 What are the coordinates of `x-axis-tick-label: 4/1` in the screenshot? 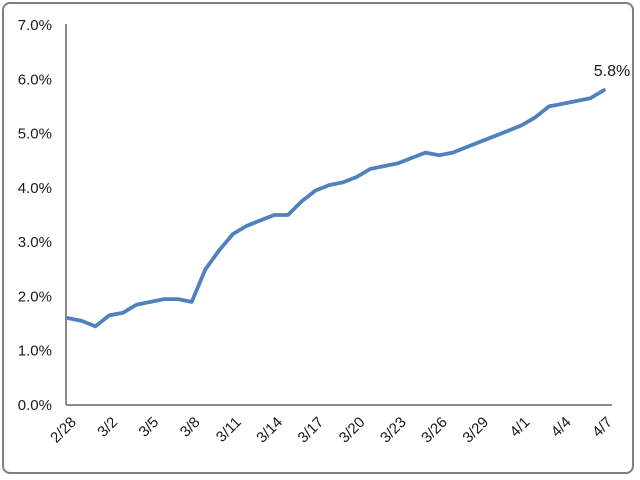 It's located at (520, 427).